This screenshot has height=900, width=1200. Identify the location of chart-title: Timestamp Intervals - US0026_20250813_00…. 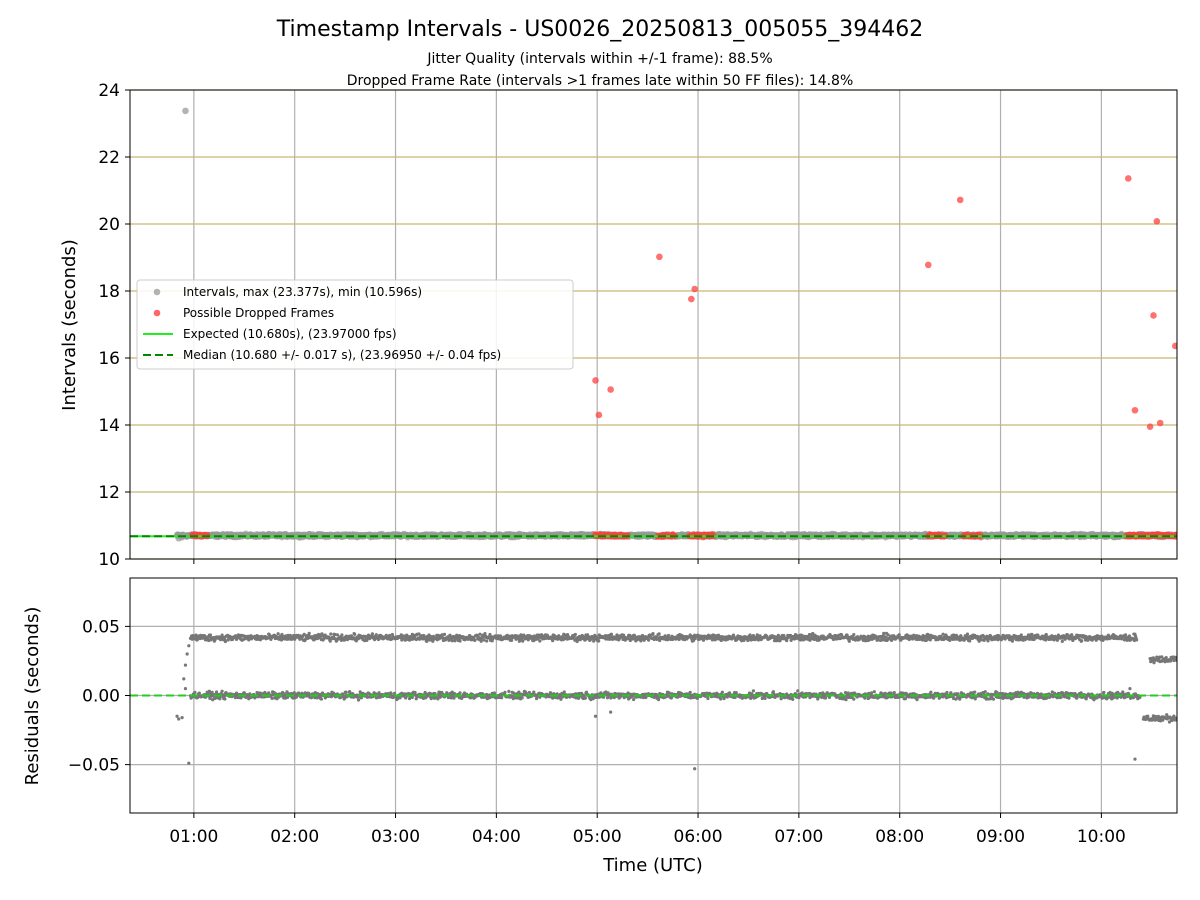
(599, 29).